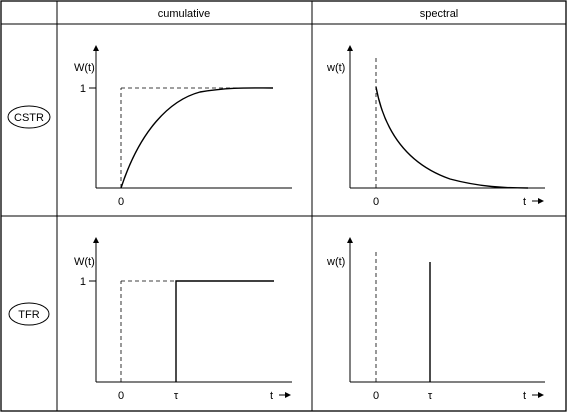  I want to click on header-cumulative: cumulative, so click(184, 14).